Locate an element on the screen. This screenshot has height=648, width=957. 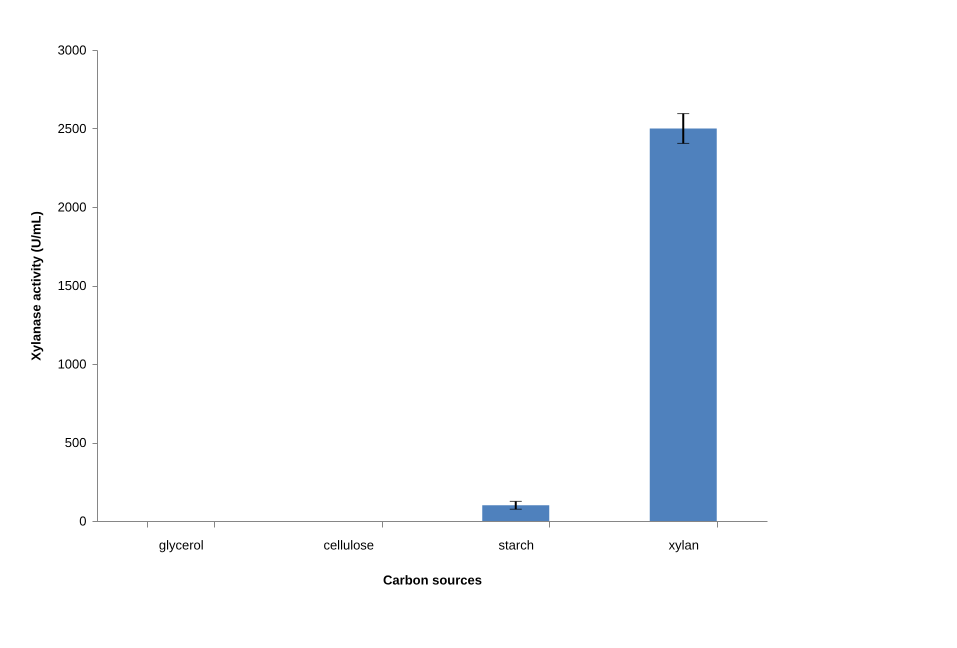
y-tick-label: 2500 is located at coordinates (72, 128).